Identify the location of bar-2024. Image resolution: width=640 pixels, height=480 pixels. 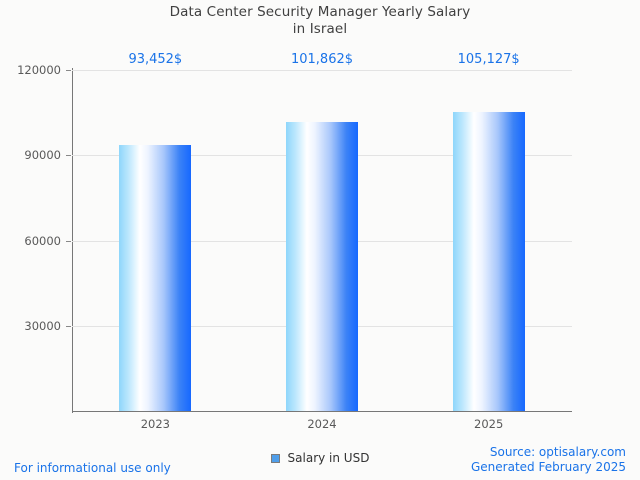
(322, 266).